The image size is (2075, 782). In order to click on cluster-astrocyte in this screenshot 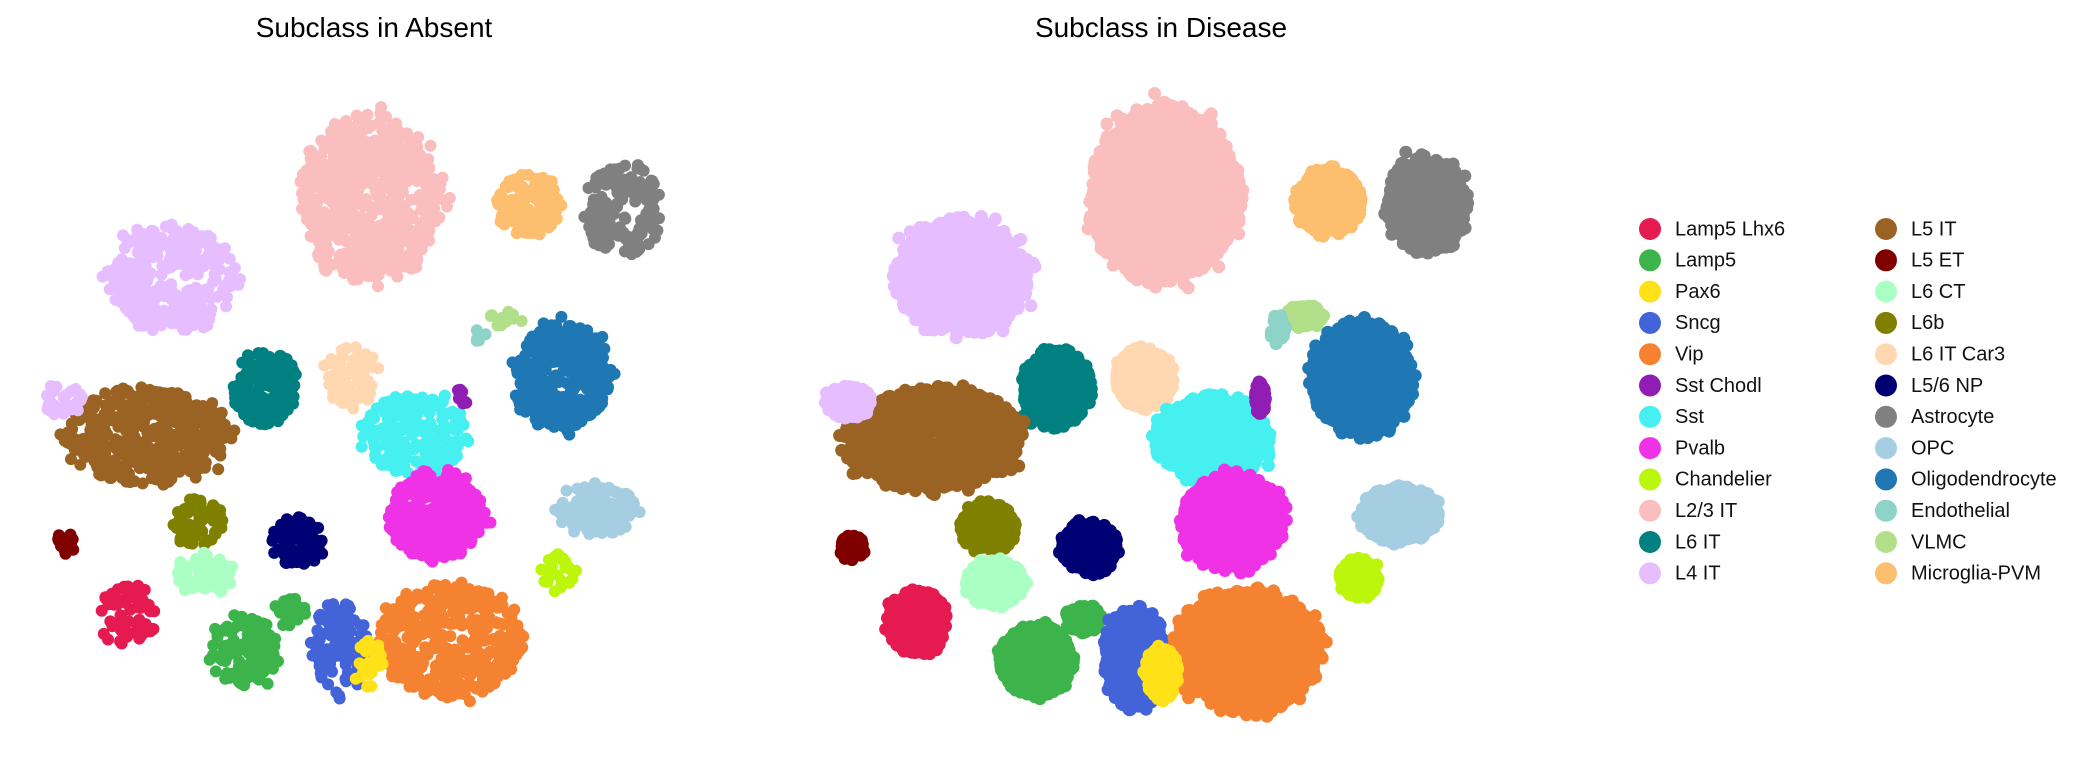, I will do `click(621, 209)`.